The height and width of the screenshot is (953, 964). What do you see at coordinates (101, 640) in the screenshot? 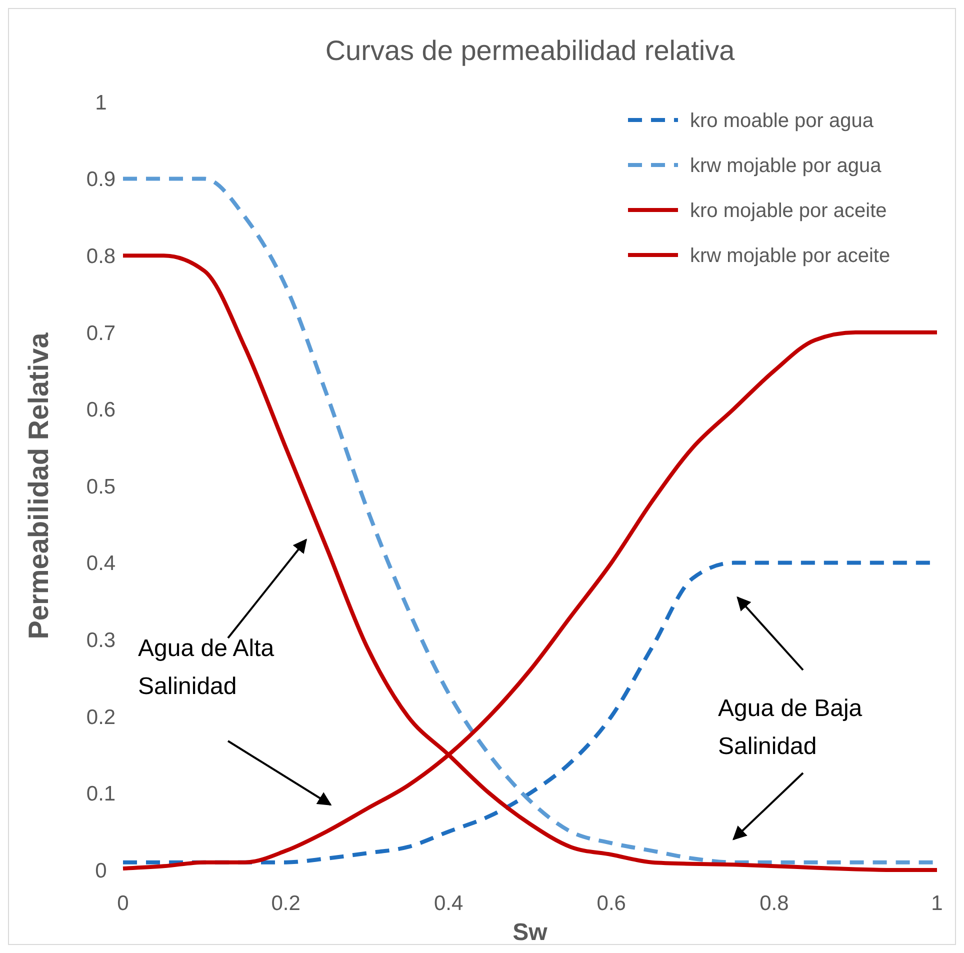
I see `y-tick-label: 0.3` at bounding box center [101, 640].